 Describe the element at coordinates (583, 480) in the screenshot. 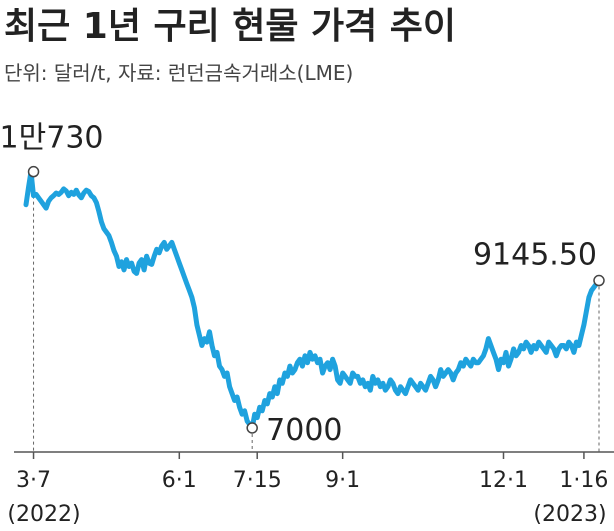

I see `x-tick-label-5: 1·16` at that location.